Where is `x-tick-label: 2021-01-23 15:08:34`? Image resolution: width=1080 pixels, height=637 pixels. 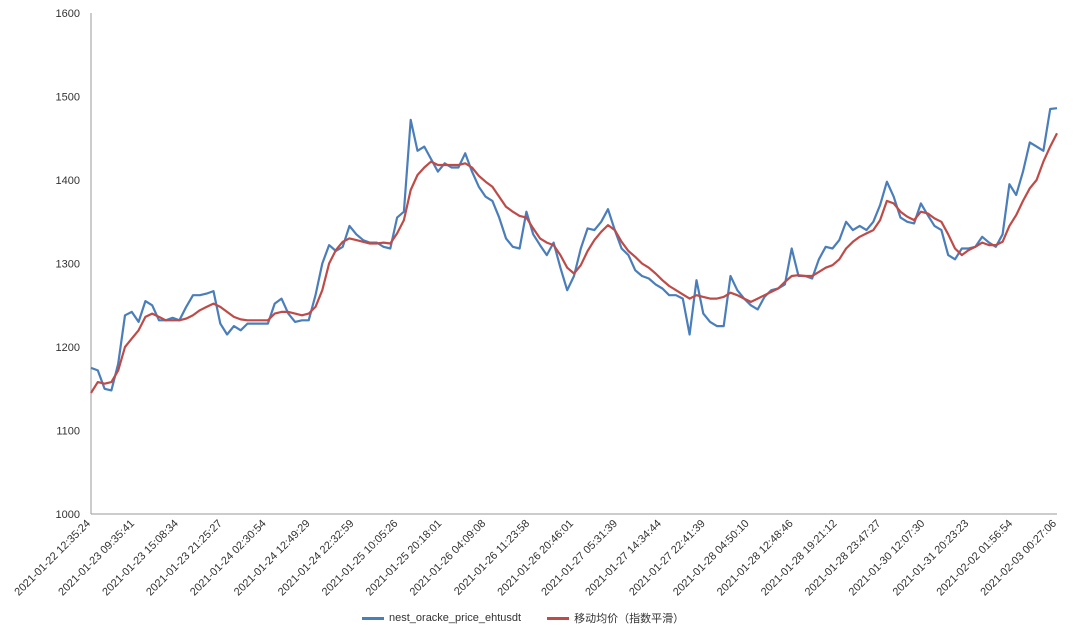 x-tick-label: 2021-01-23 15:08:34 is located at coordinates (140, 558).